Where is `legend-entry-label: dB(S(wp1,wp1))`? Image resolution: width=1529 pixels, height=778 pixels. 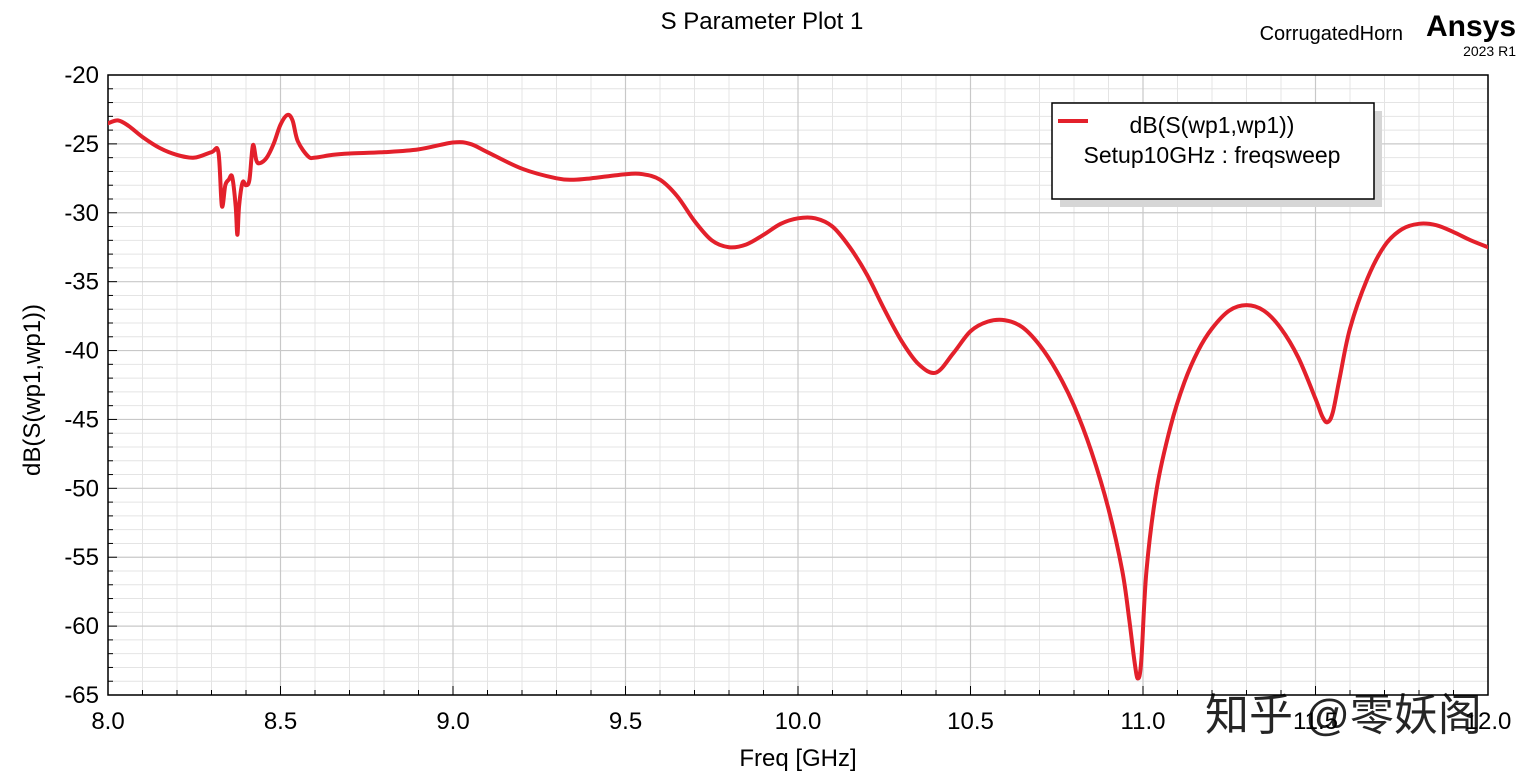
legend-entry-label: dB(S(wp1,wp1)) is located at coordinates (1212, 125).